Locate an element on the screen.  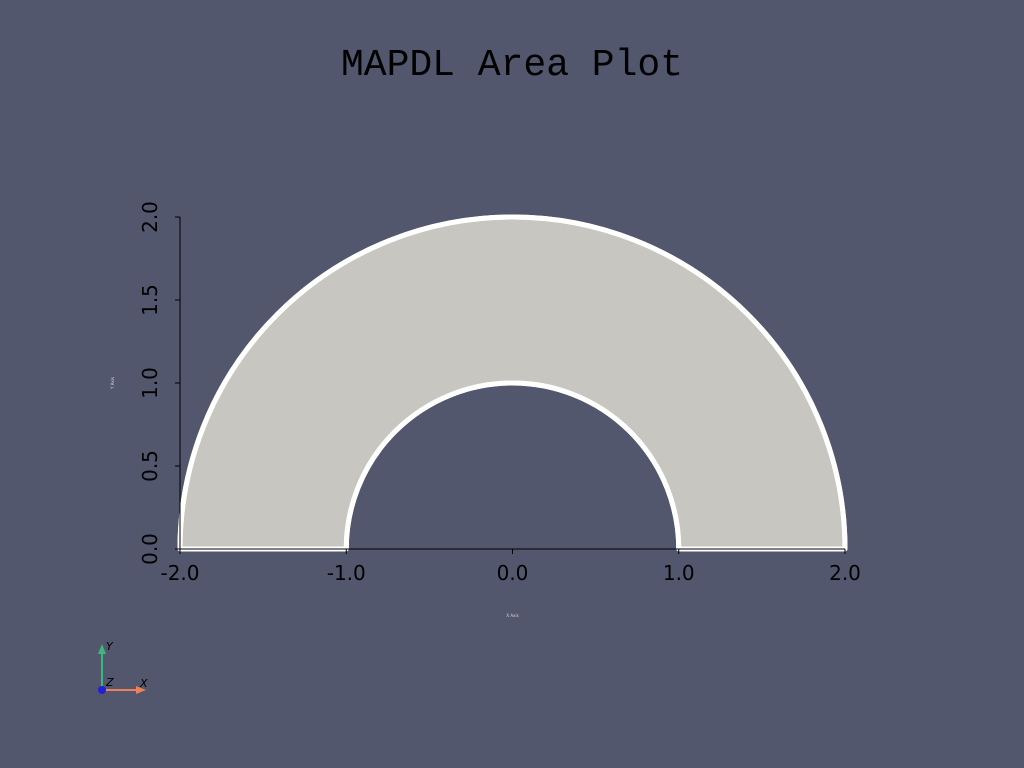
x-axis-title: X Axis is located at coordinates (512, 615).